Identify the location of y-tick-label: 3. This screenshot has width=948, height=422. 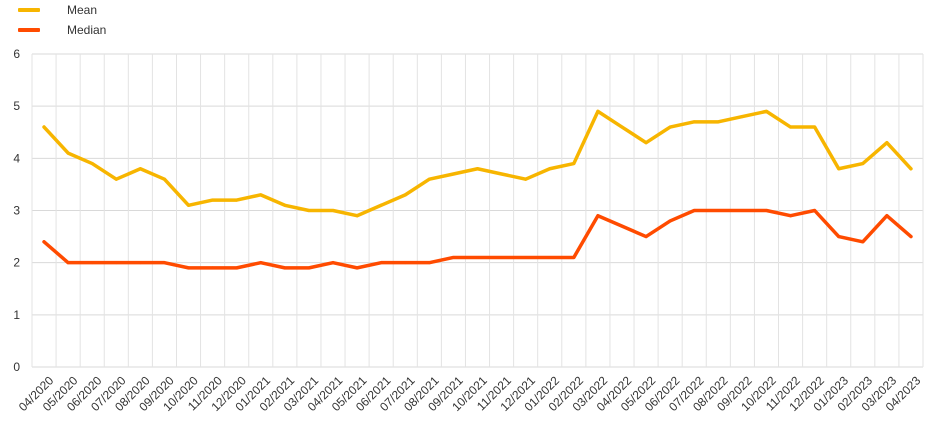
(16, 211).